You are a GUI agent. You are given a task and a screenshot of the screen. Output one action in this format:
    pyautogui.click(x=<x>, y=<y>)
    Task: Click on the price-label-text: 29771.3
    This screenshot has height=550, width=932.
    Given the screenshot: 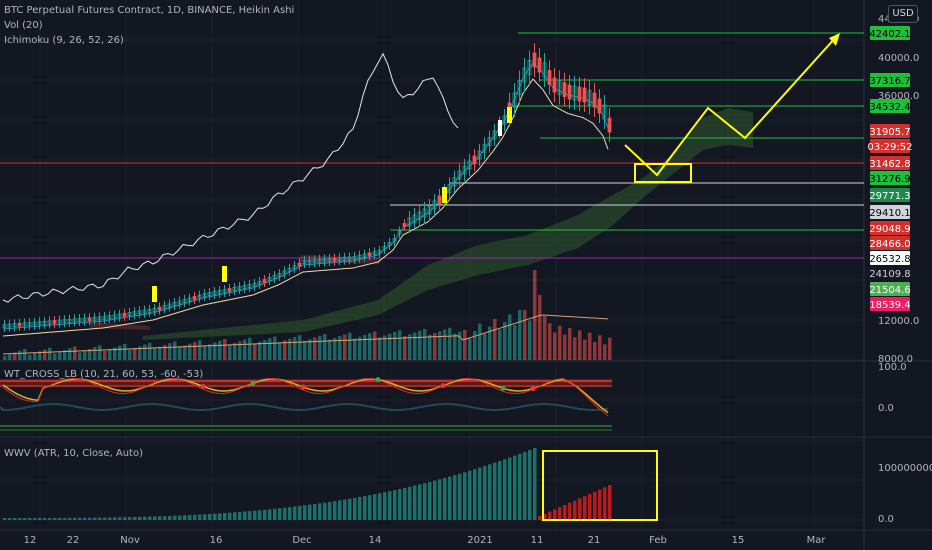 What is the action you would take?
    pyautogui.click(x=889, y=196)
    